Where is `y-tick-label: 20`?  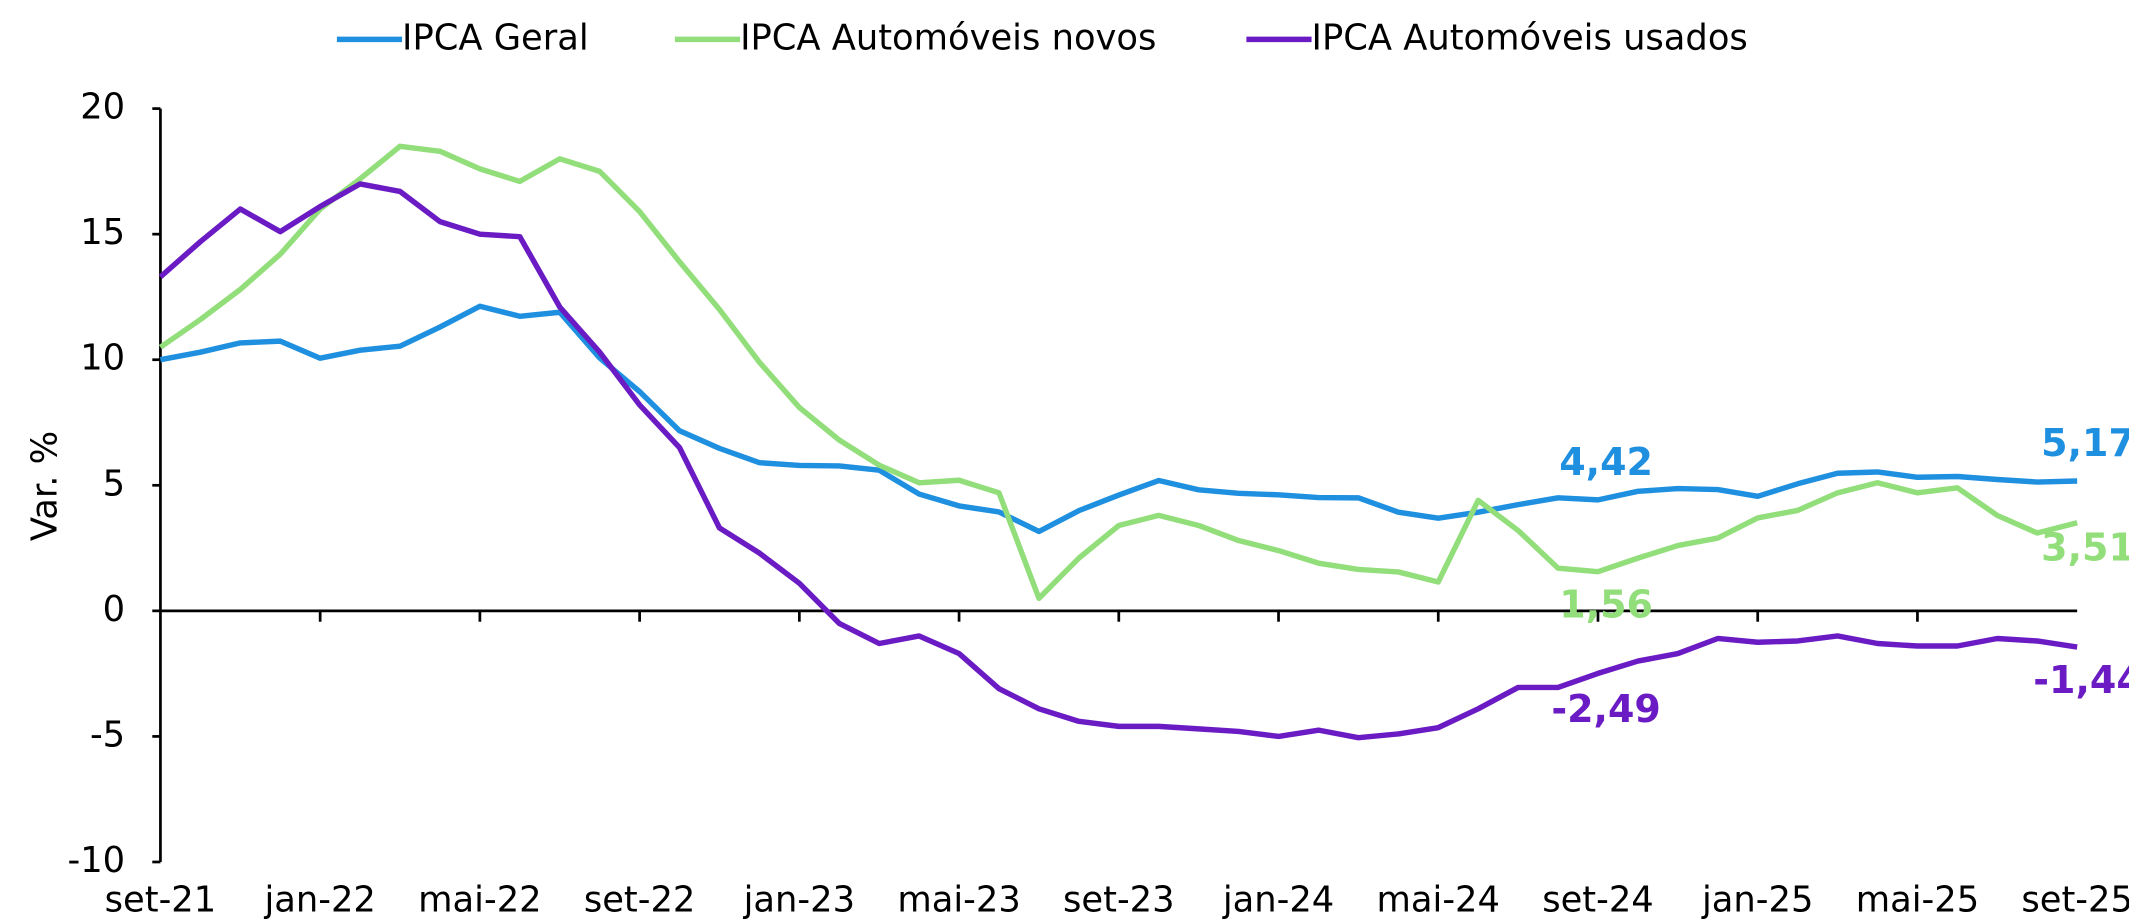 y-tick-label: 20 is located at coordinates (102, 107).